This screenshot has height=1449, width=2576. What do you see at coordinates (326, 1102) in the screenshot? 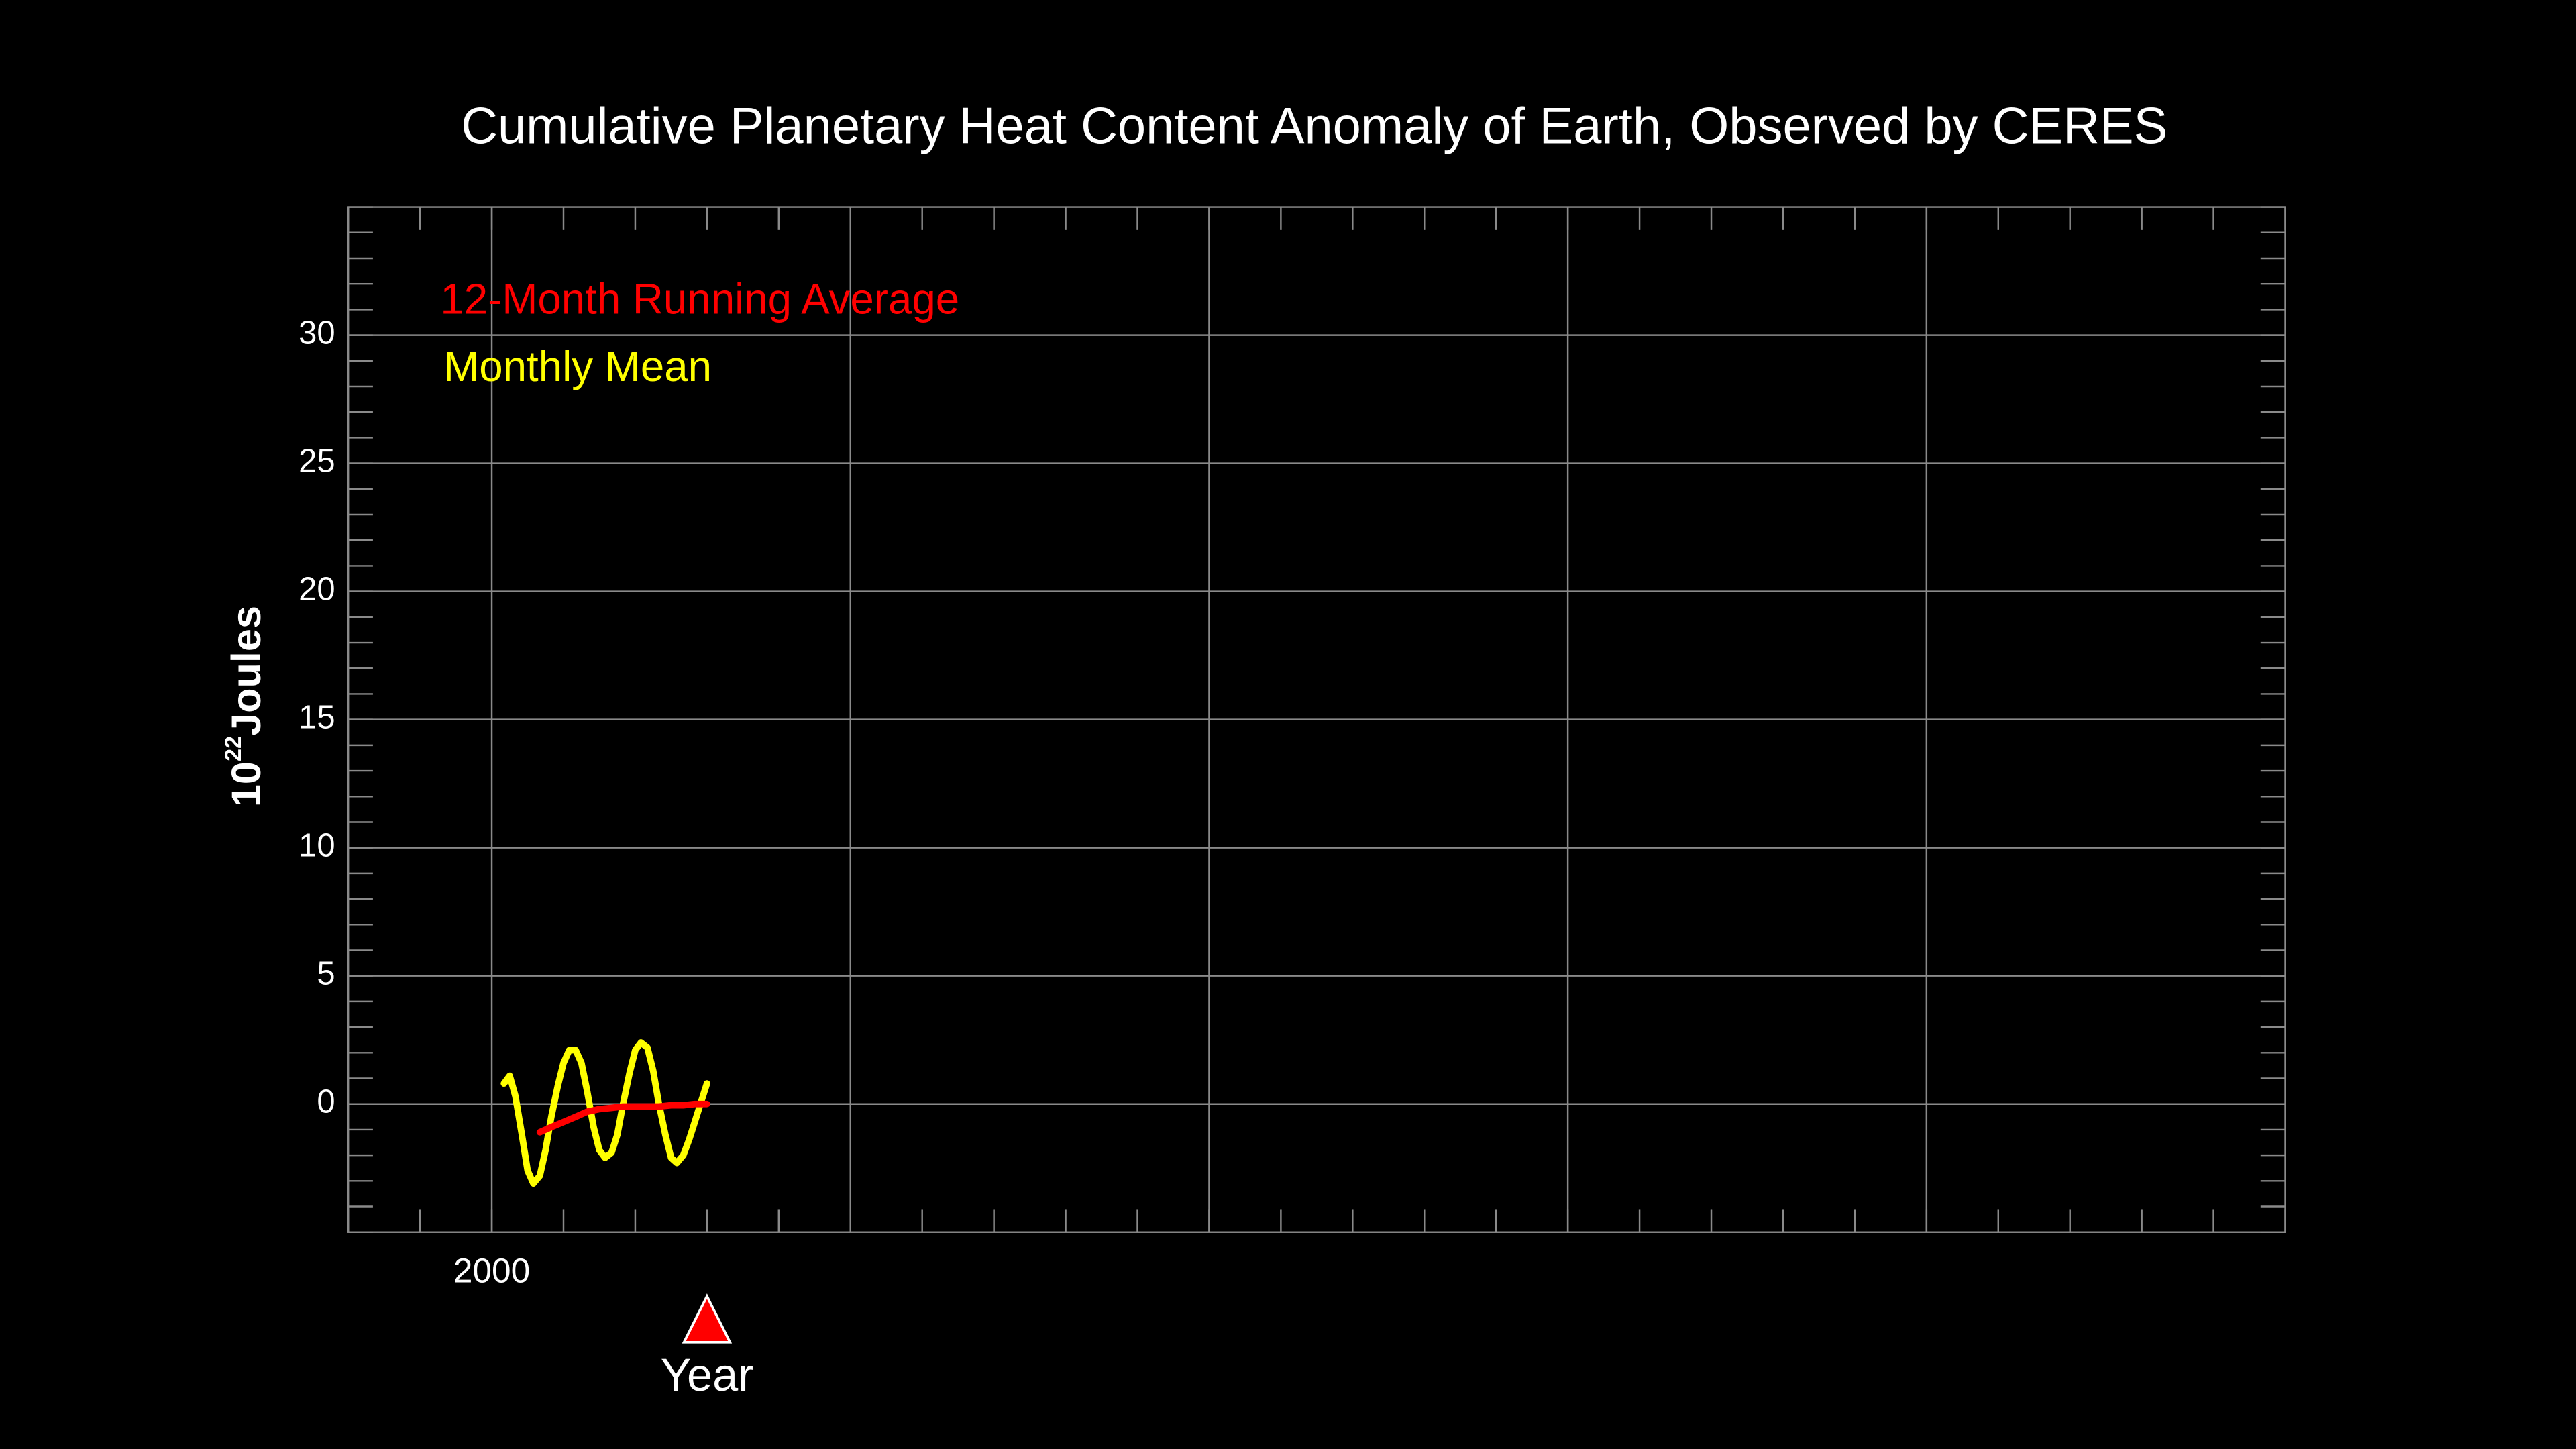
I see `y-tick-label: 0` at bounding box center [326, 1102].